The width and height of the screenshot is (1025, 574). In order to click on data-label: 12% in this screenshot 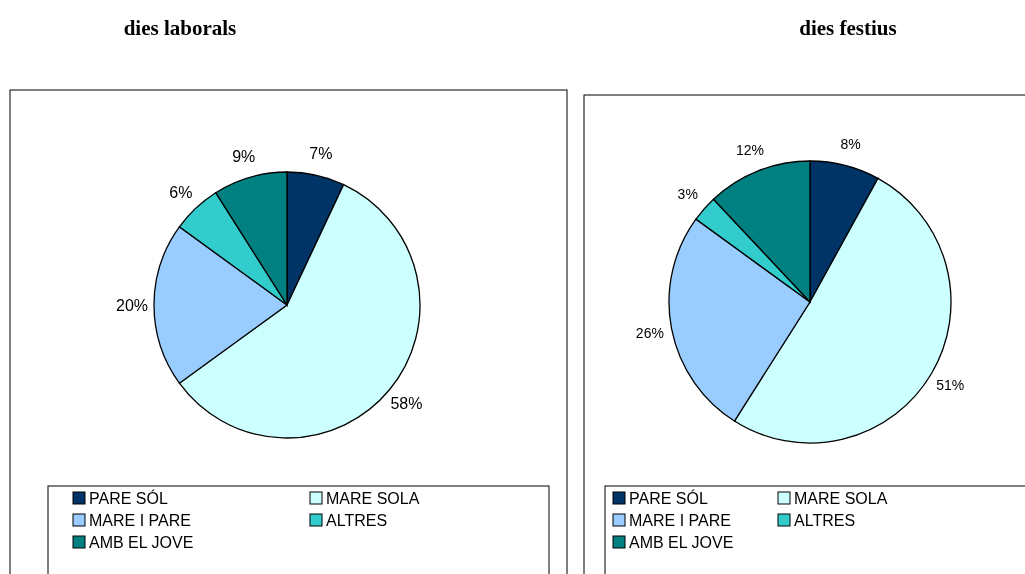, I will do `click(750, 150)`.